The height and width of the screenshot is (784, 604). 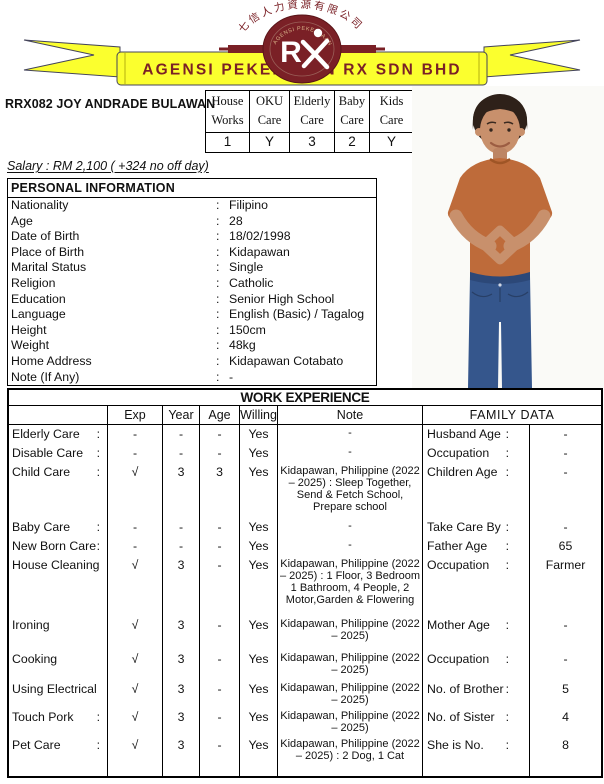 What do you see at coordinates (269, 120) in the screenshot?
I see `skill-header-line2: Care` at bounding box center [269, 120].